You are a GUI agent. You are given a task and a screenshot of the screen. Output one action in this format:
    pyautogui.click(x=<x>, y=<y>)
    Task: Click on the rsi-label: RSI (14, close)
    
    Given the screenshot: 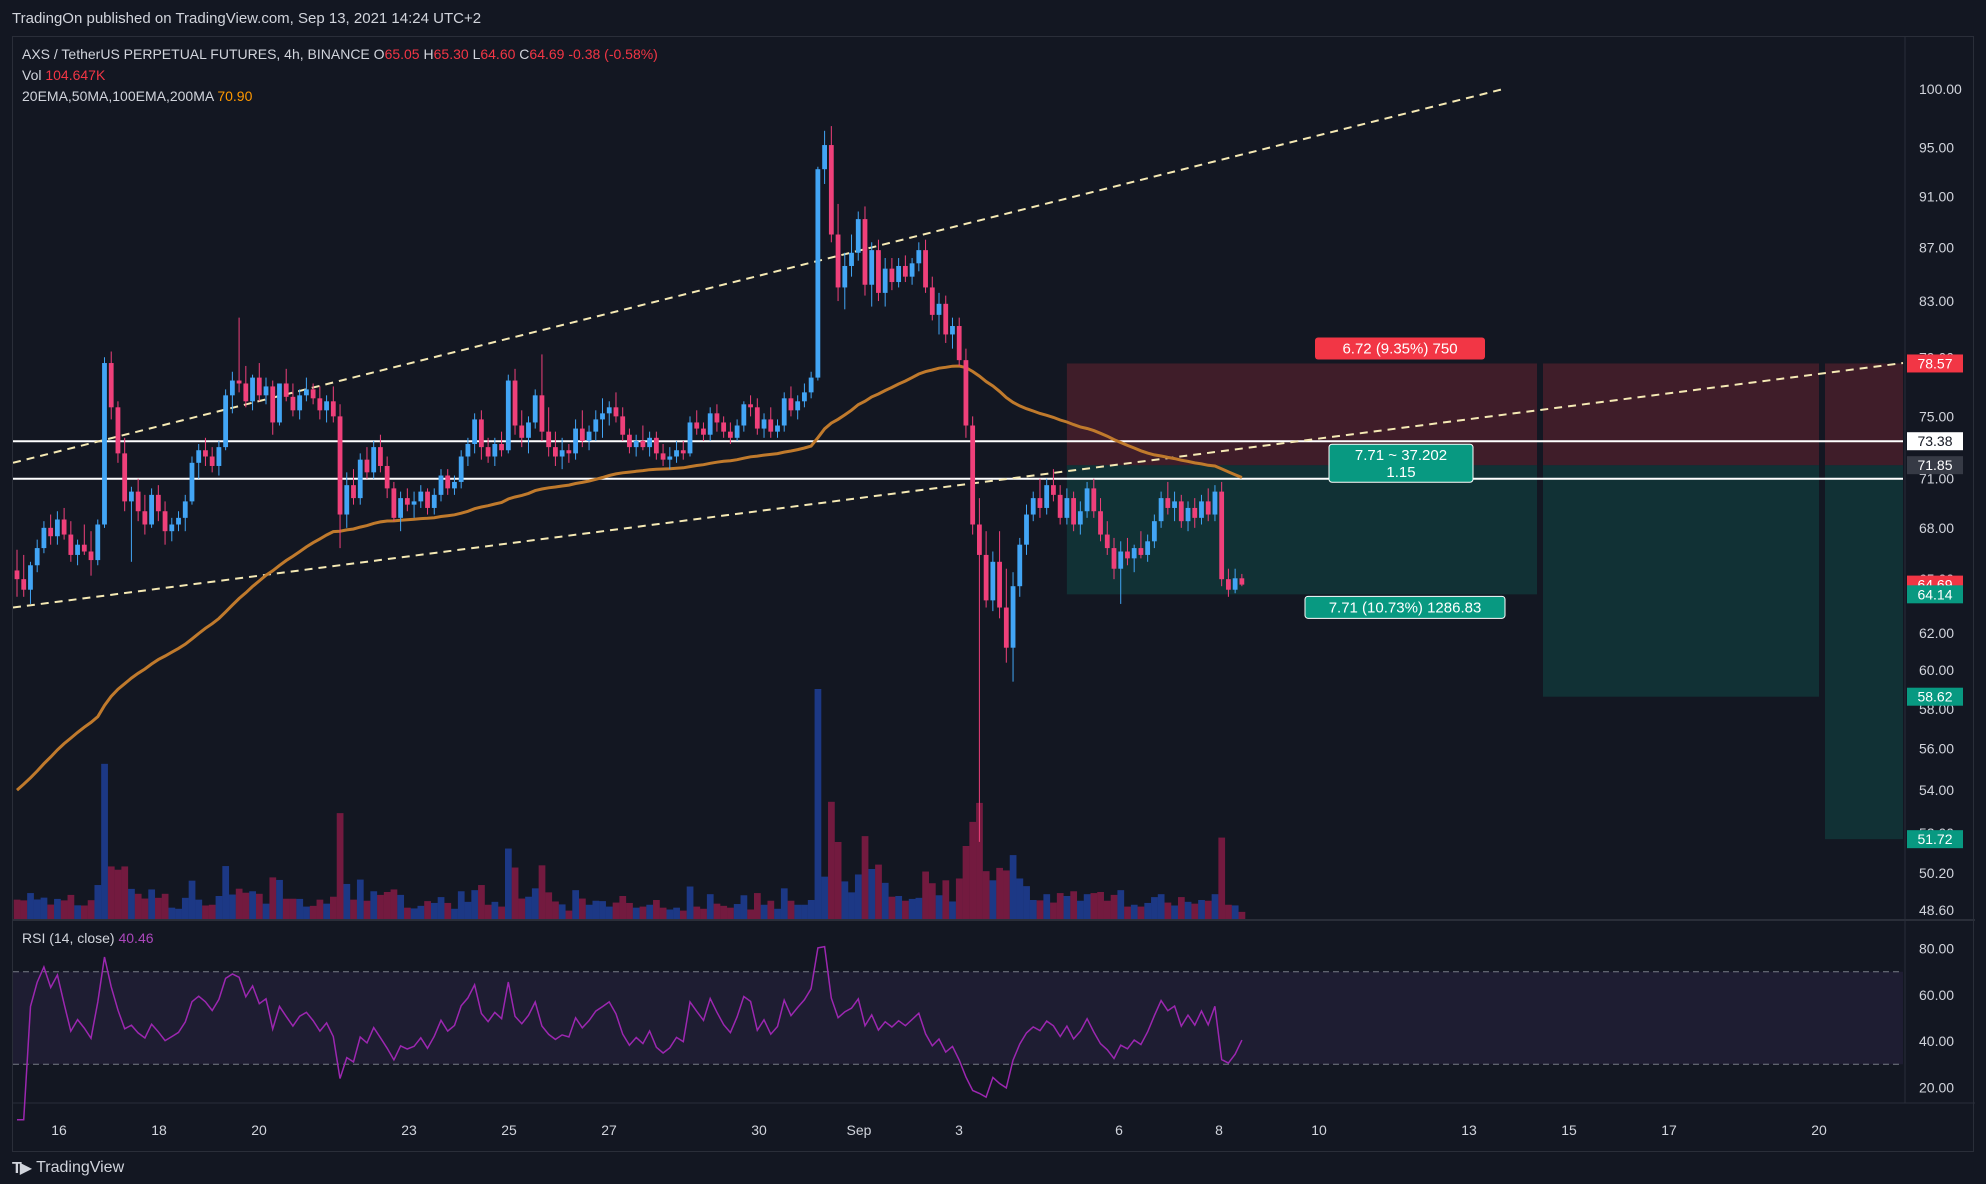 What is the action you would take?
    pyautogui.click(x=68, y=938)
    